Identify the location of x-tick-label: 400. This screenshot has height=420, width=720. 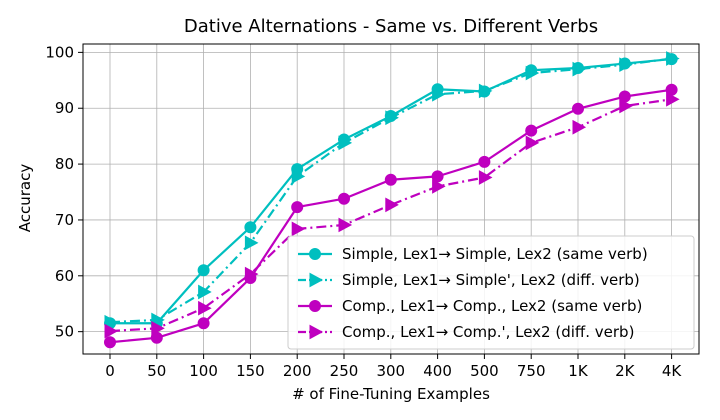
(437, 371).